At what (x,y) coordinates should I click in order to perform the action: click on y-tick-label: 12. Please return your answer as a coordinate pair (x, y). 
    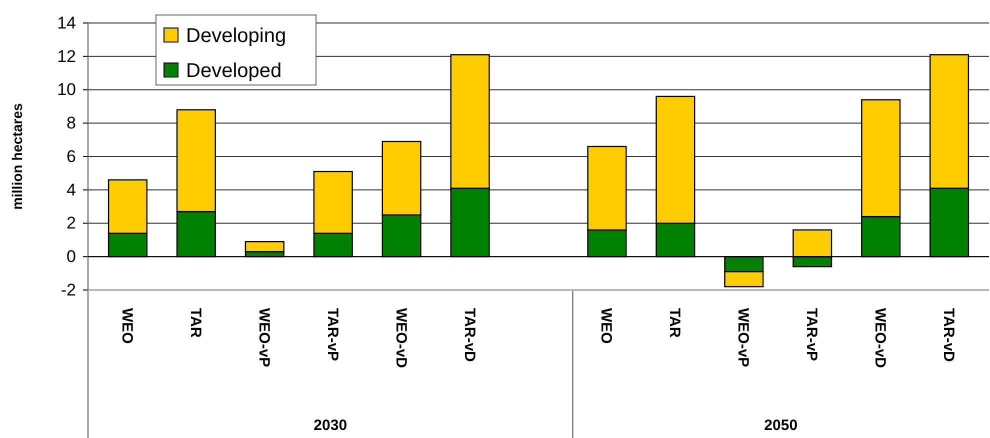
    Looking at the image, I should click on (66, 56).